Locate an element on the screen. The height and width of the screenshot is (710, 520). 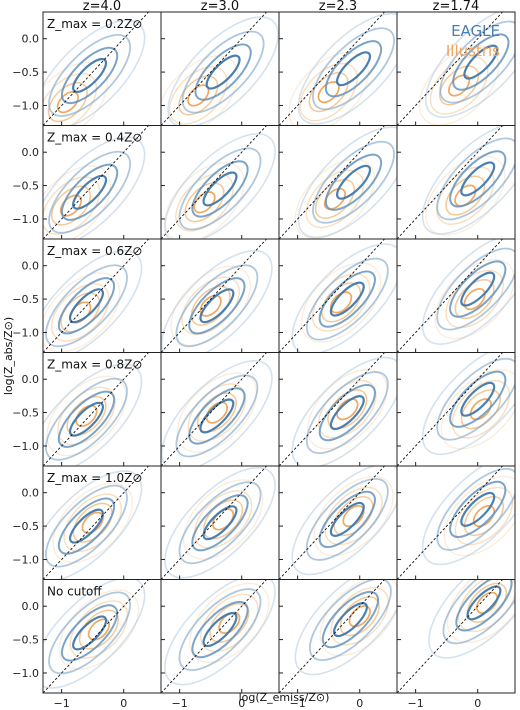
column-titles: z=4.0 z=3.0 z=2.3 z=1.74 is located at coordinates (281, 7).